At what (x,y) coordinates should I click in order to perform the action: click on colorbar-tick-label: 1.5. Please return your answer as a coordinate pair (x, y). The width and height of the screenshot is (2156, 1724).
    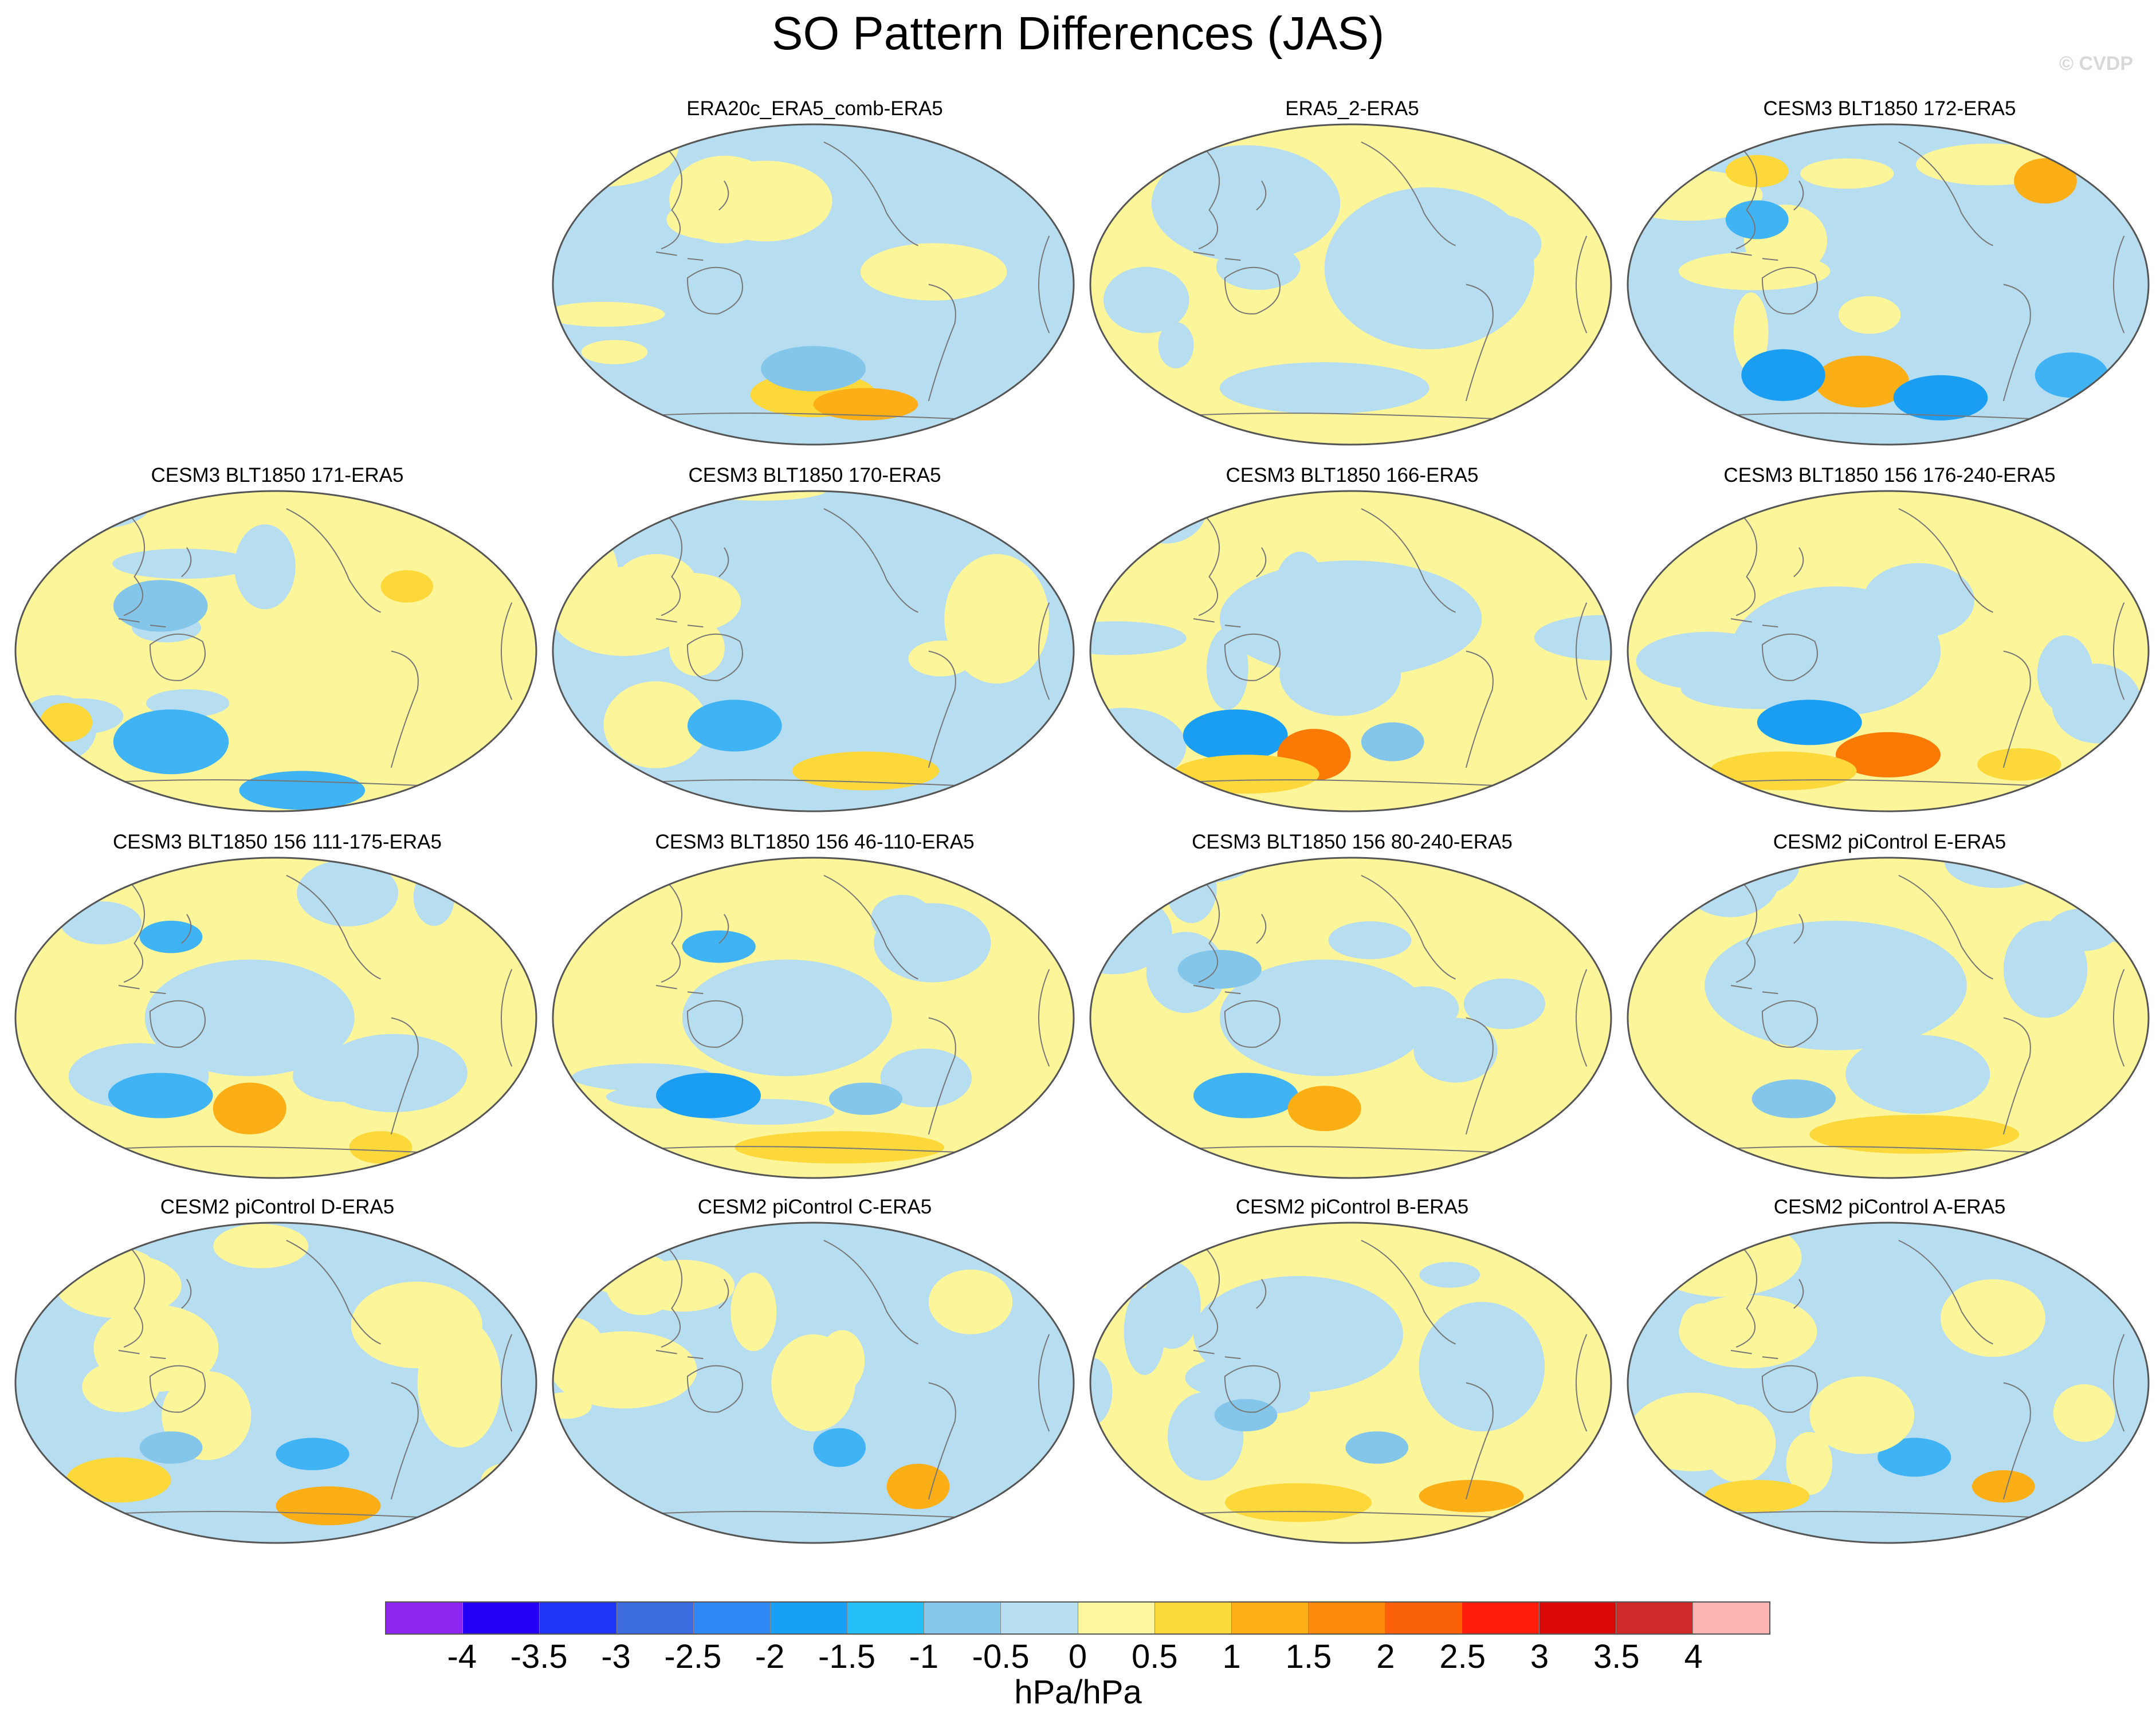
    Looking at the image, I should click on (1308, 1657).